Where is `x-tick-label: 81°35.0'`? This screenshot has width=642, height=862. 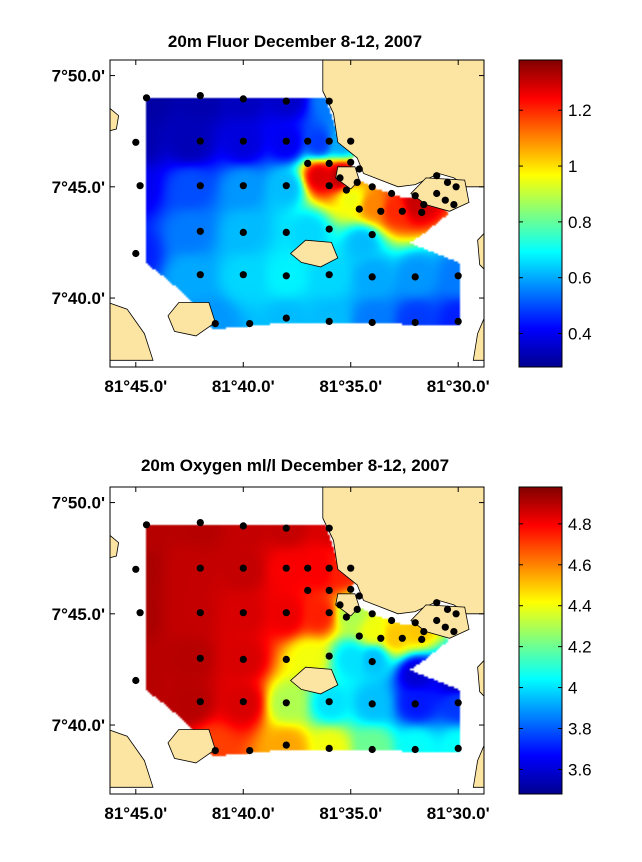 x-tick-label: 81°35.0' is located at coordinates (350, 386).